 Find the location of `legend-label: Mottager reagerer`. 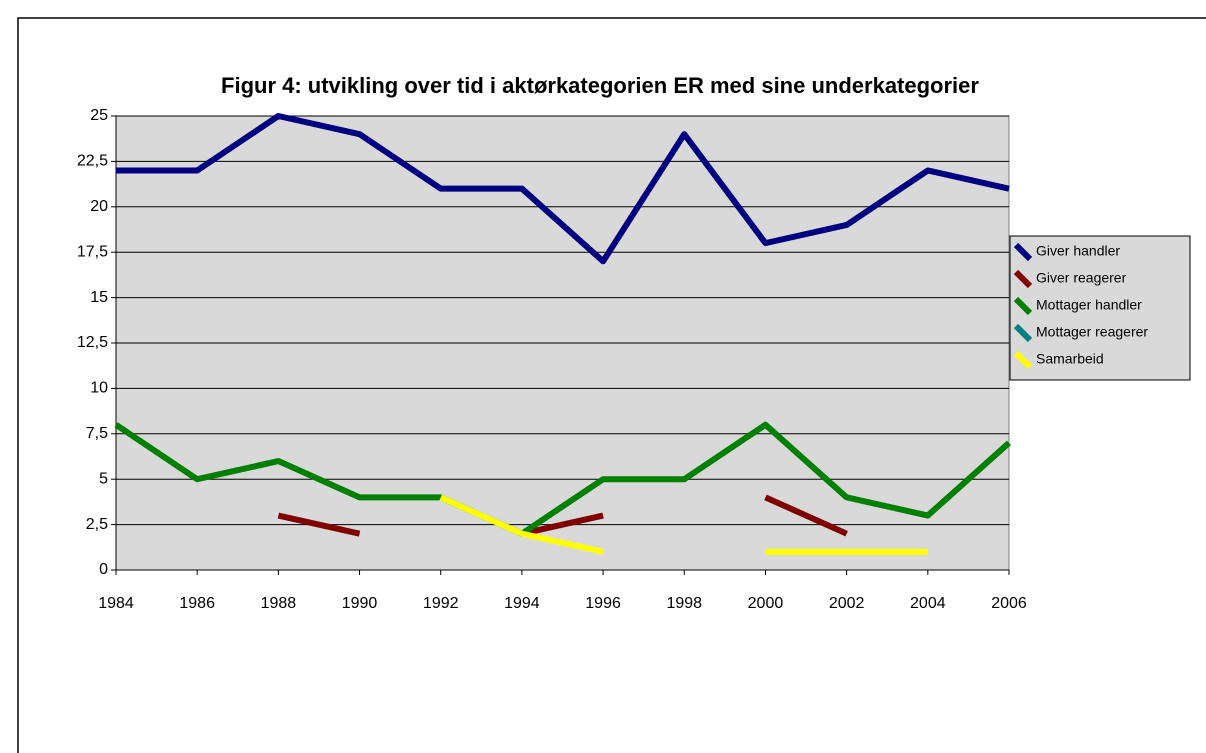

legend-label: Mottager reagerer is located at coordinates (1092, 332).